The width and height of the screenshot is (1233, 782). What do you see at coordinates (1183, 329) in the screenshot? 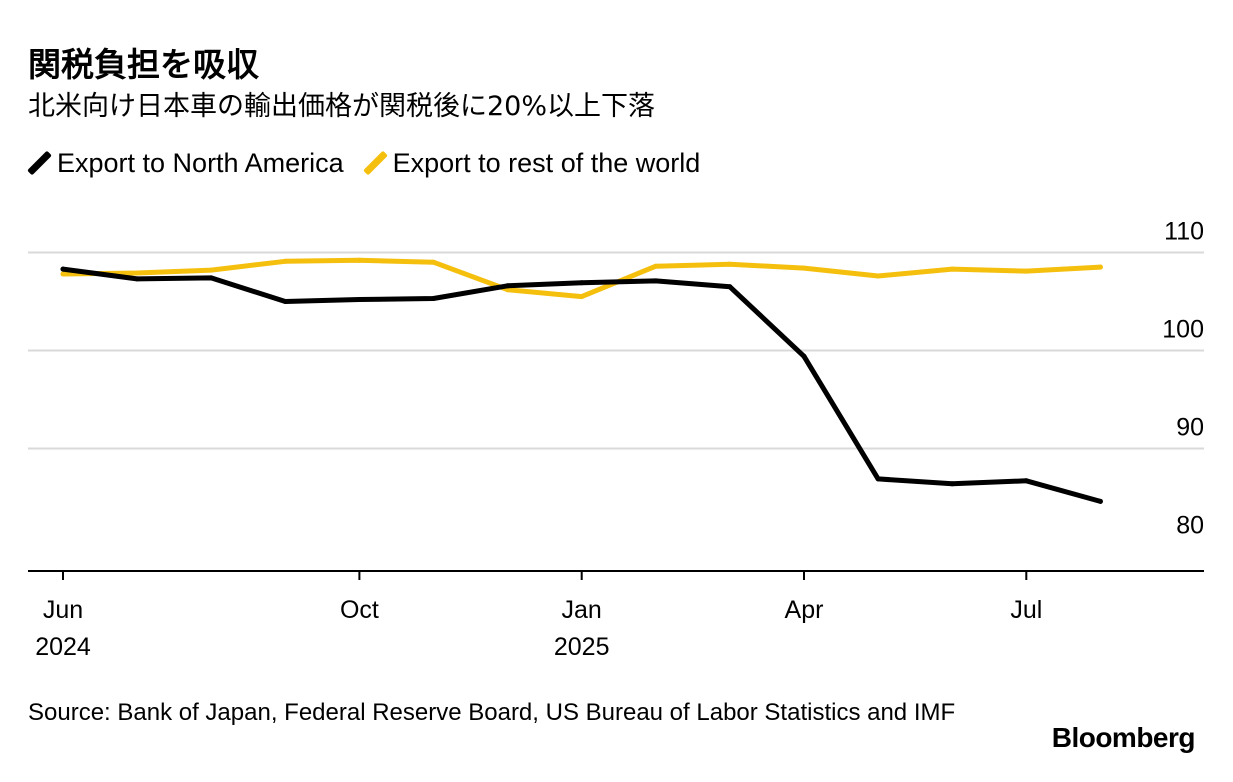
I see `y-tick-label-100: 100` at bounding box center [1183, 329].